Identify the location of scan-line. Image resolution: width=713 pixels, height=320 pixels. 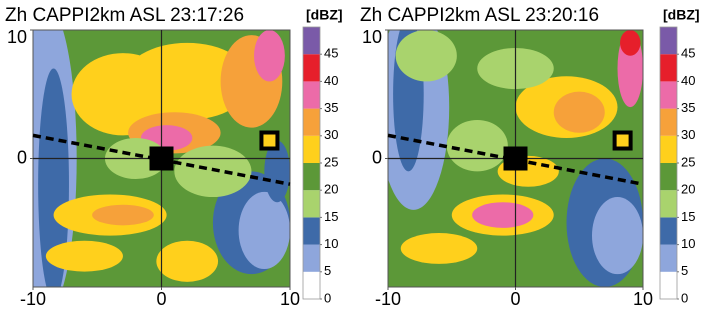
(515, 159).